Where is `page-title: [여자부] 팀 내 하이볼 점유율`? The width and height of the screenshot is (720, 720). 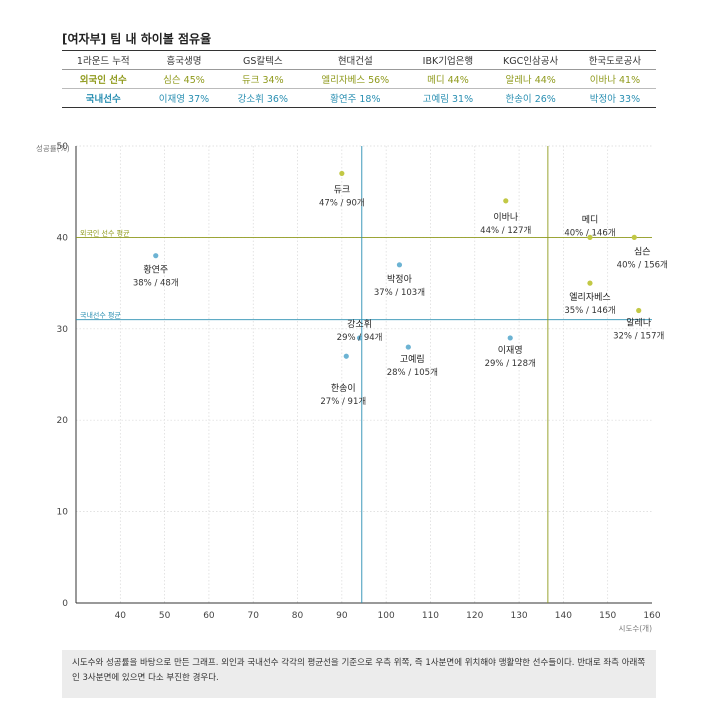
page-title: [여자부] 팀 내 하이볼 점유율 is located at coordinates (137, 39).